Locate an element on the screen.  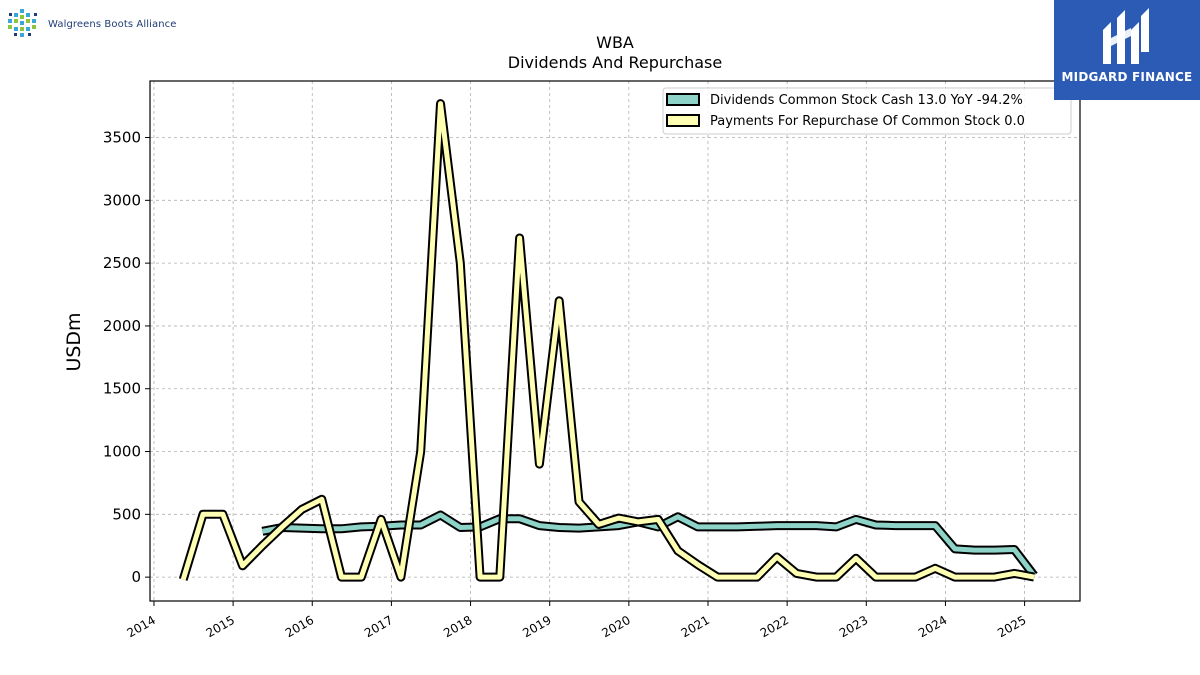
x-tick-label: 2016 is located at coordinates (299, 626).